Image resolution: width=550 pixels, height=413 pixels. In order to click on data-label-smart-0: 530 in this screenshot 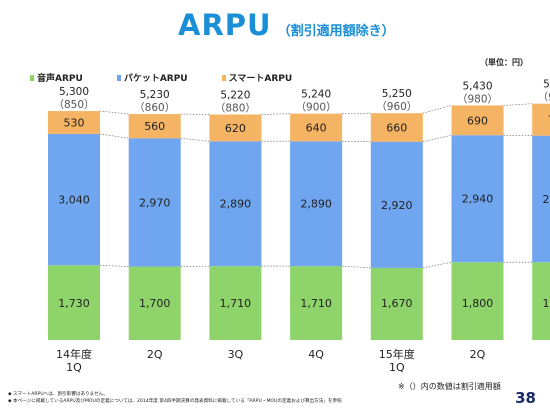, I will do `click(74, 122)`.